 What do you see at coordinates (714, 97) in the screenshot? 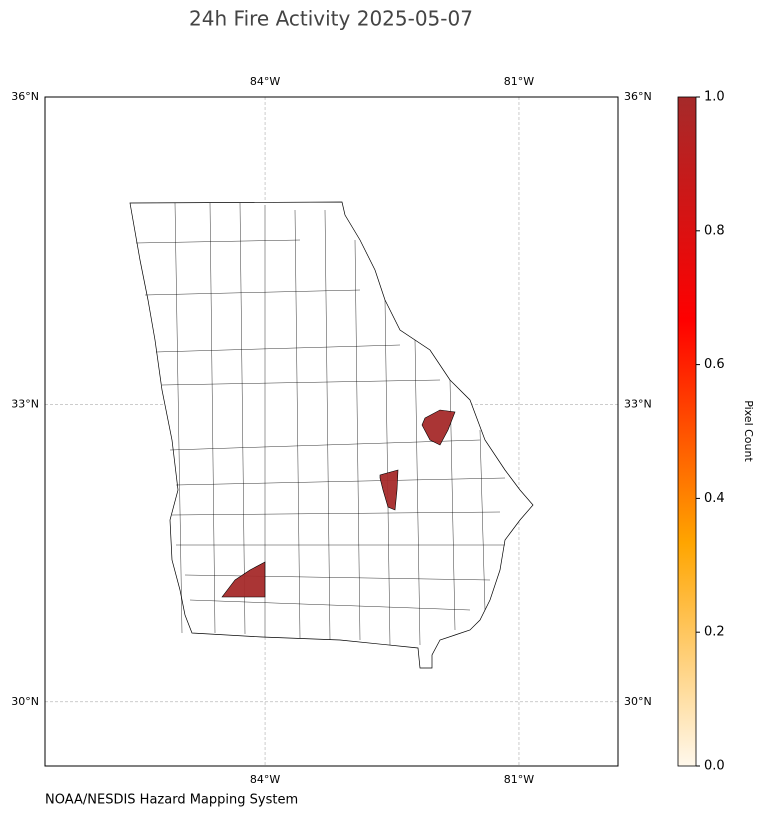
I see `colorbar-tick-label: 1.0` at bounding box center [714, 97].